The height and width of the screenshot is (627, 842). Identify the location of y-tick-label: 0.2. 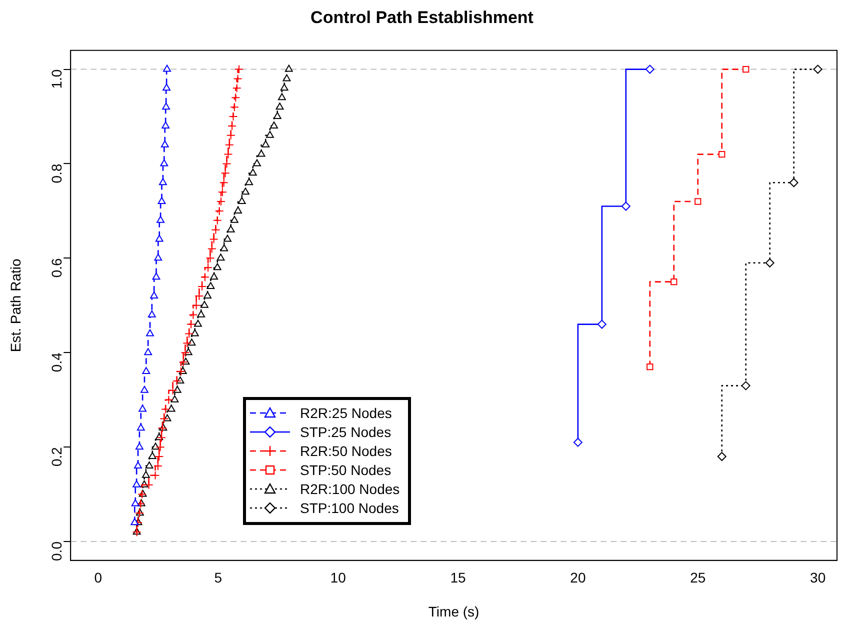
(56, 456).